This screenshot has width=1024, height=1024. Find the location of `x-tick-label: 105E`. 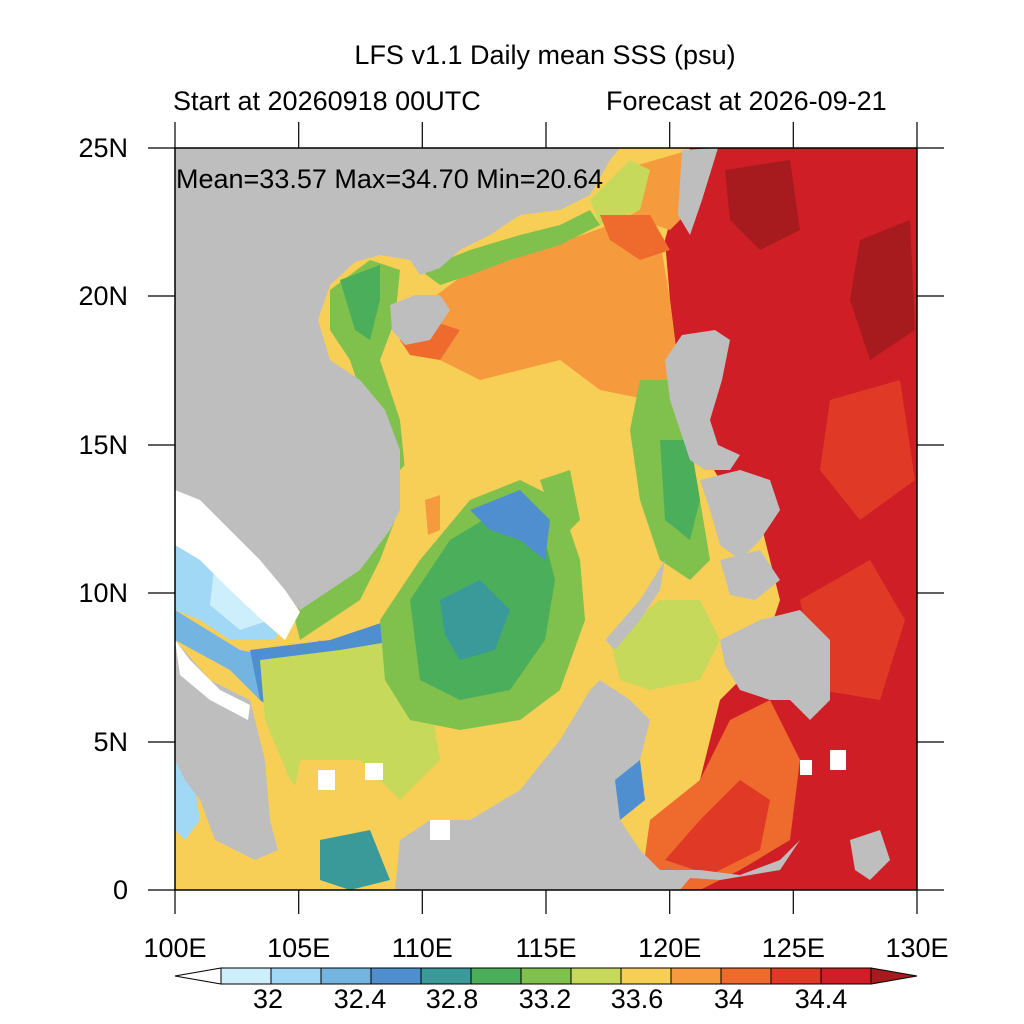

x-tick-label: 105E is located at coordinates (298, 948).